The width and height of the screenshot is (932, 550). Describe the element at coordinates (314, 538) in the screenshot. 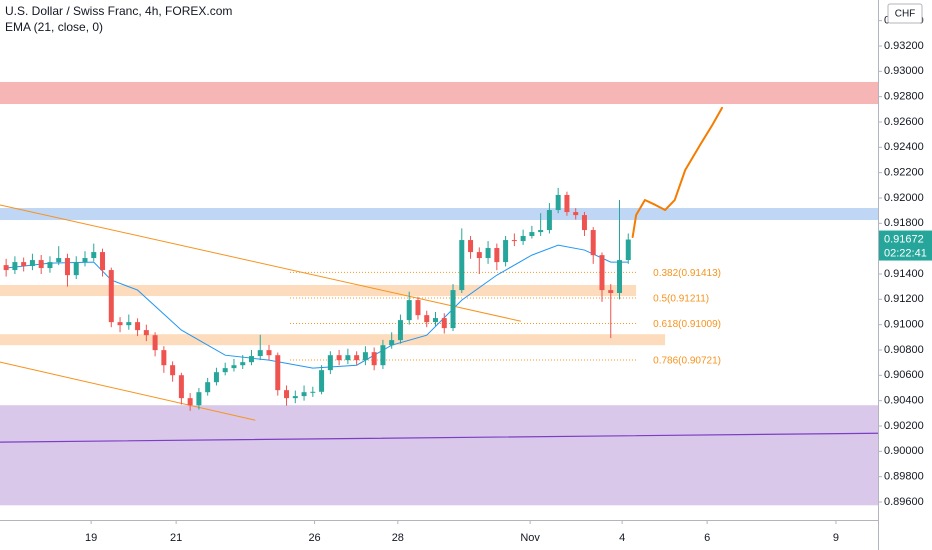

I see `x-tick-label: 26` at that location.